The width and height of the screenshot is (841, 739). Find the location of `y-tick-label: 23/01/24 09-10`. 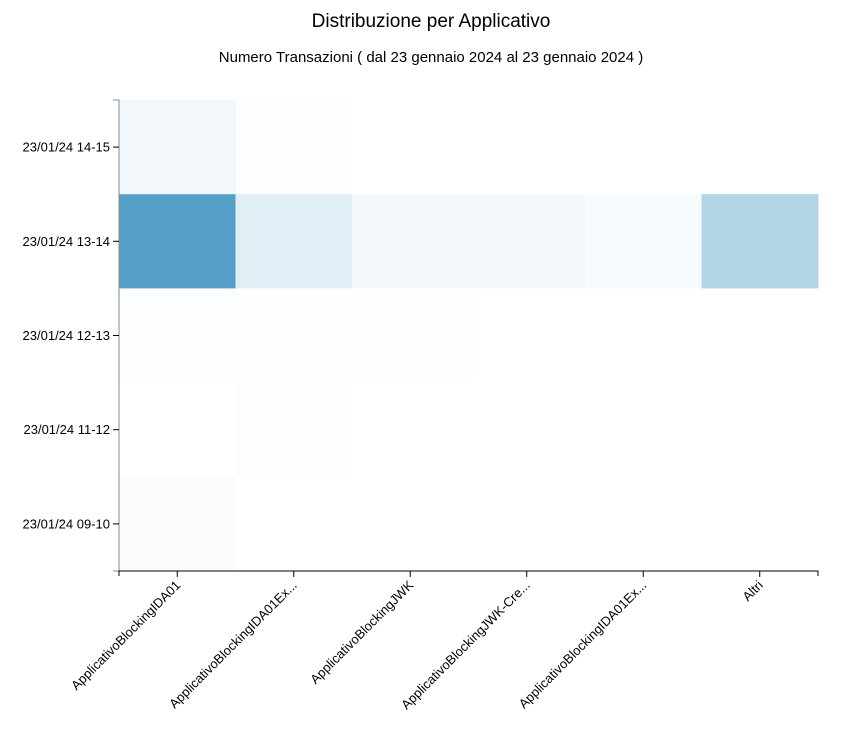

y-tick-label: 23/01/24 09-10 is located at coordinates (66, 523).